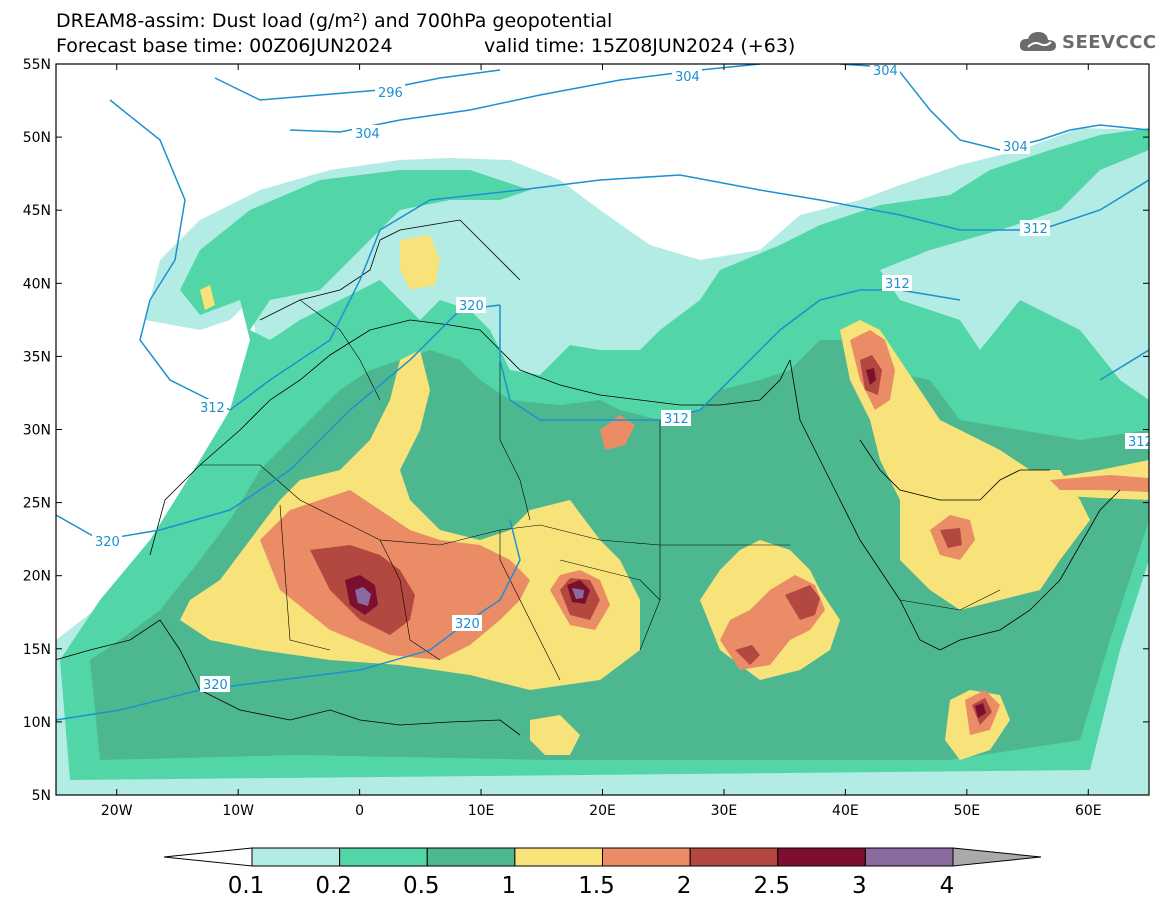  Describe the element at coordinates (37, 650) in the screenshot. I see `lat-label: 15N` at that location.